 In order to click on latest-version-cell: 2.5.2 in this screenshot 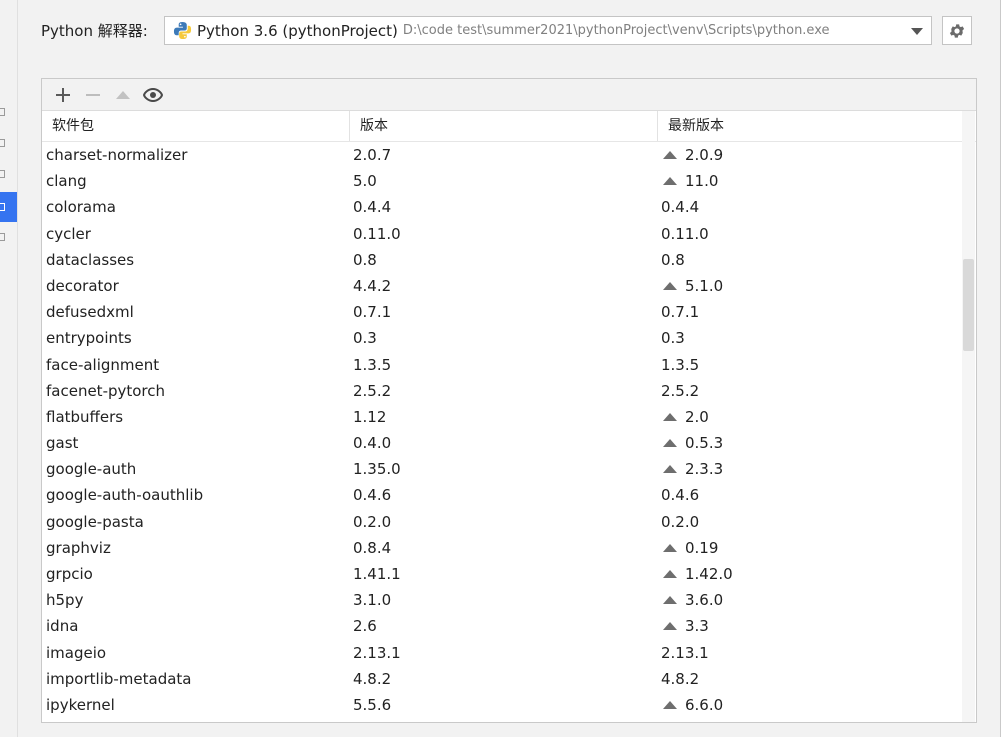, I will do `click(680, 391)`.